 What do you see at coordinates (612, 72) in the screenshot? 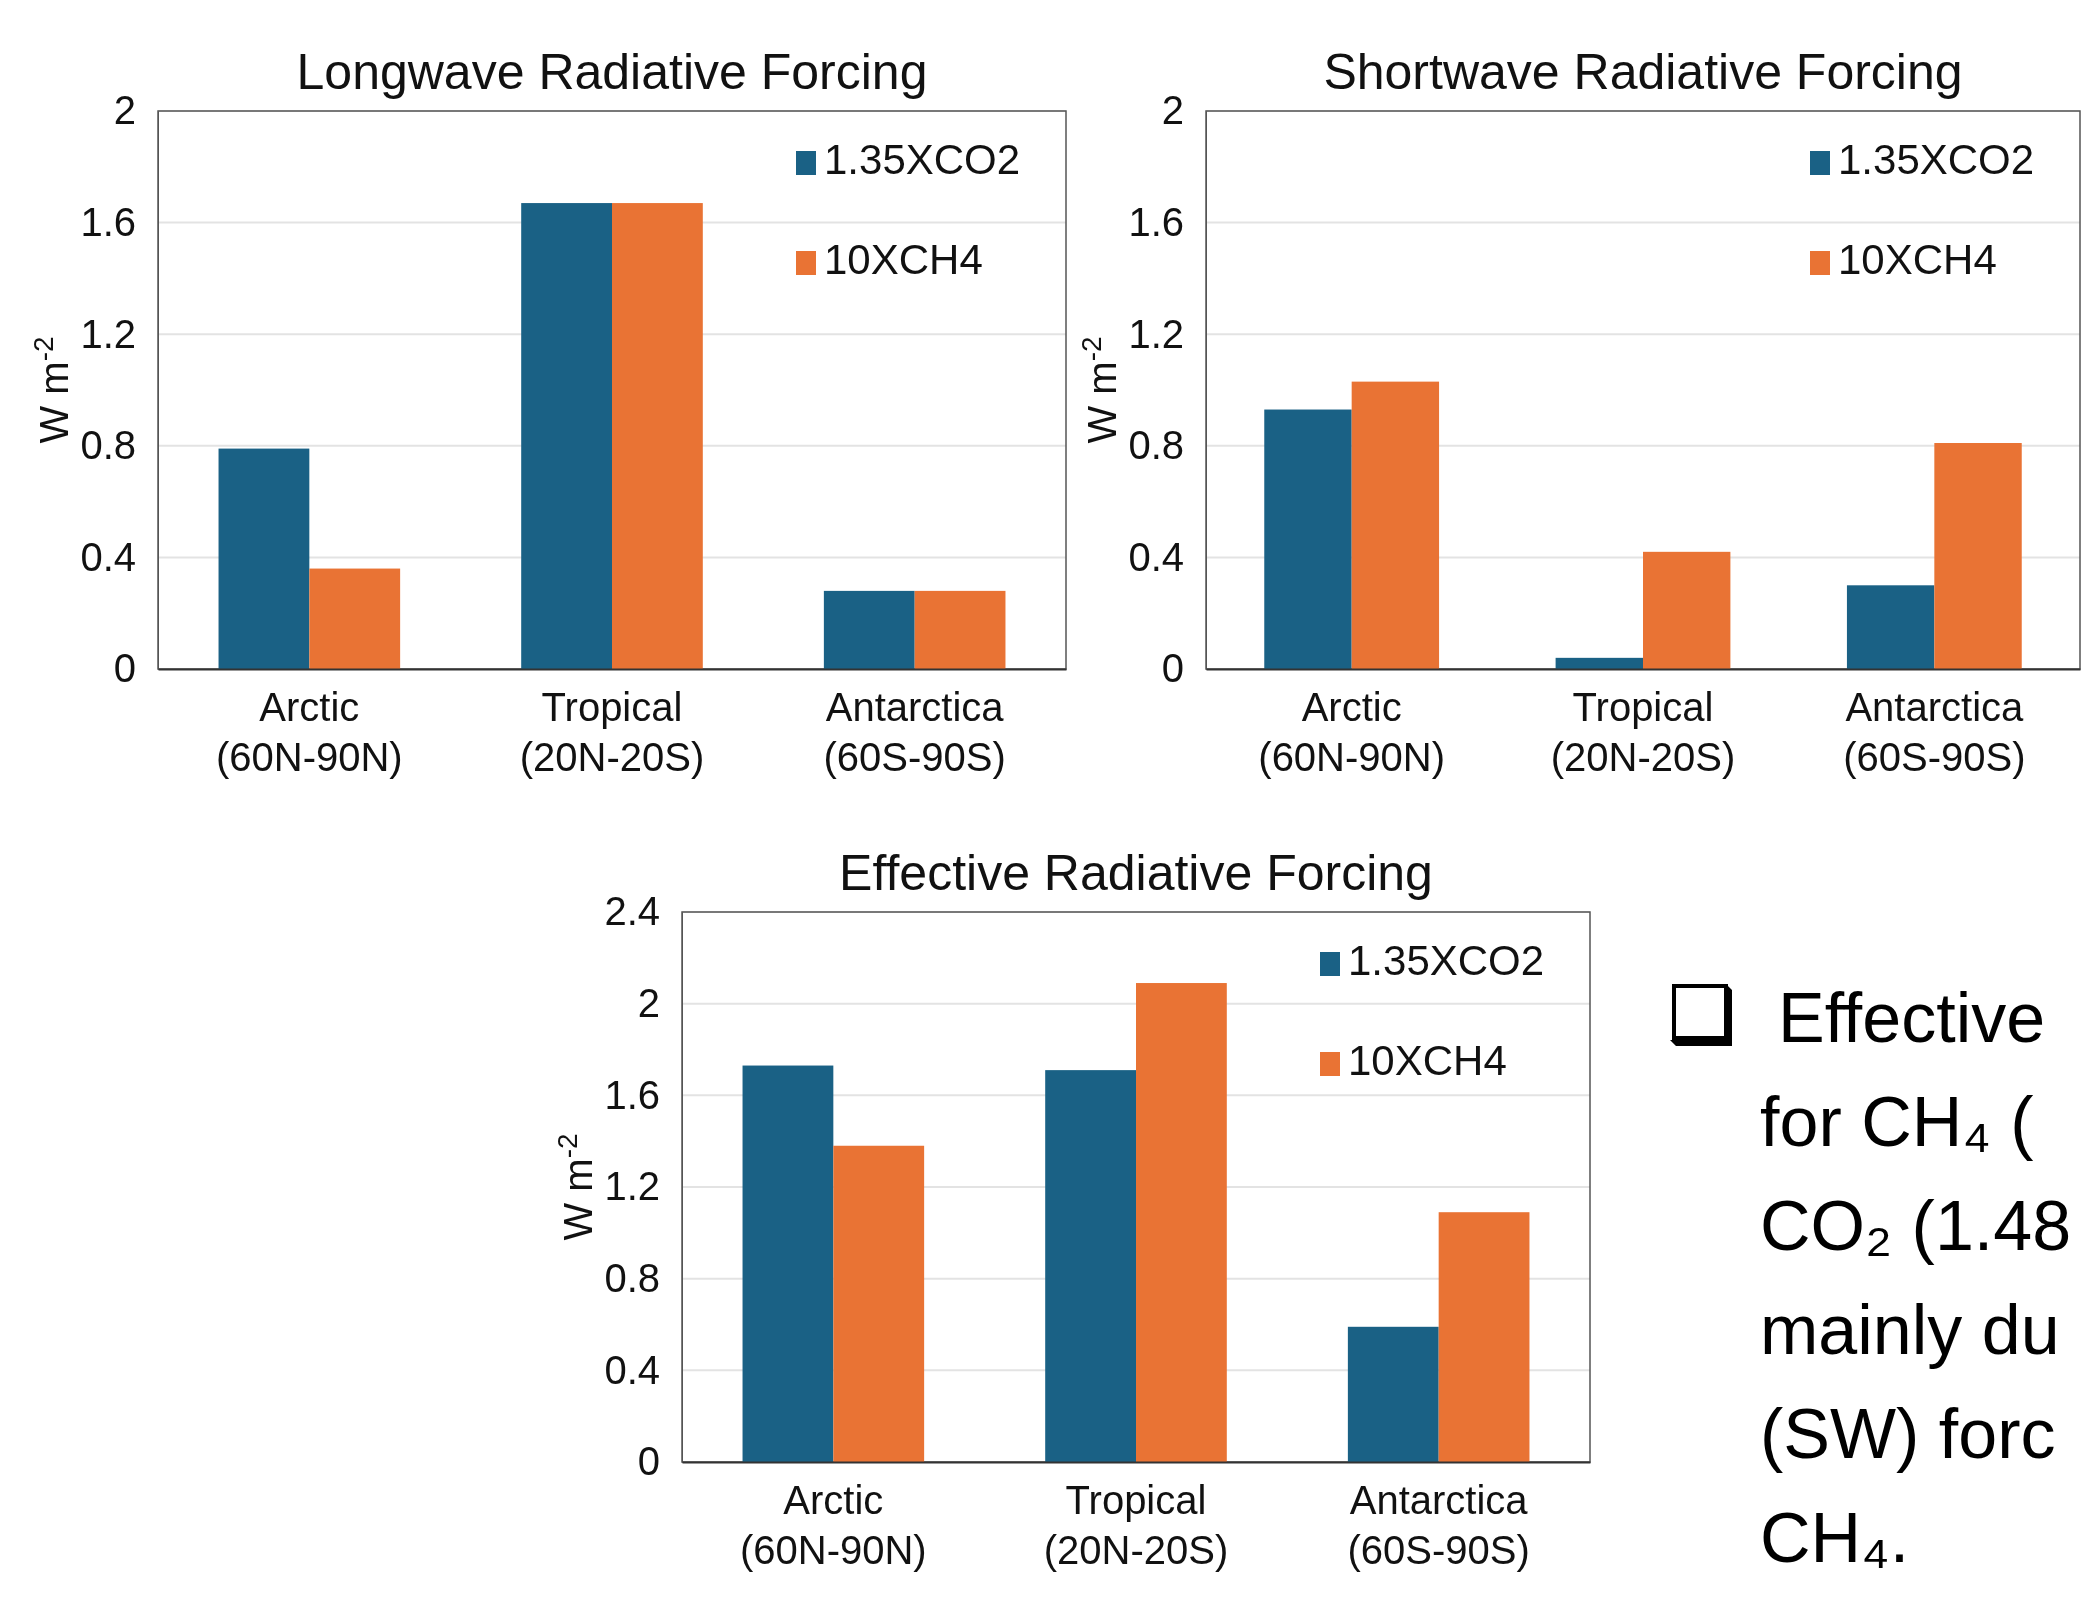
I see `chart-title: Longwave Radiative Forcing` at bounding box center [612, 72].